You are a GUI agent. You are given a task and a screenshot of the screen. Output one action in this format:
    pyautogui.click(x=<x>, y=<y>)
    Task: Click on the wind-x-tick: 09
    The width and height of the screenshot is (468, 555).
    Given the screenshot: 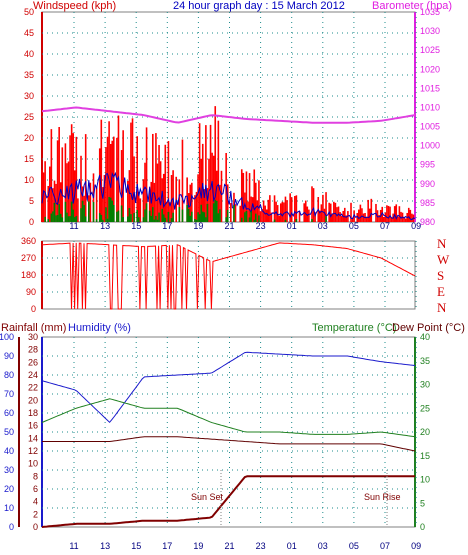 What is the action you would take?
    pyautogui.click(x=416, y=226)
    